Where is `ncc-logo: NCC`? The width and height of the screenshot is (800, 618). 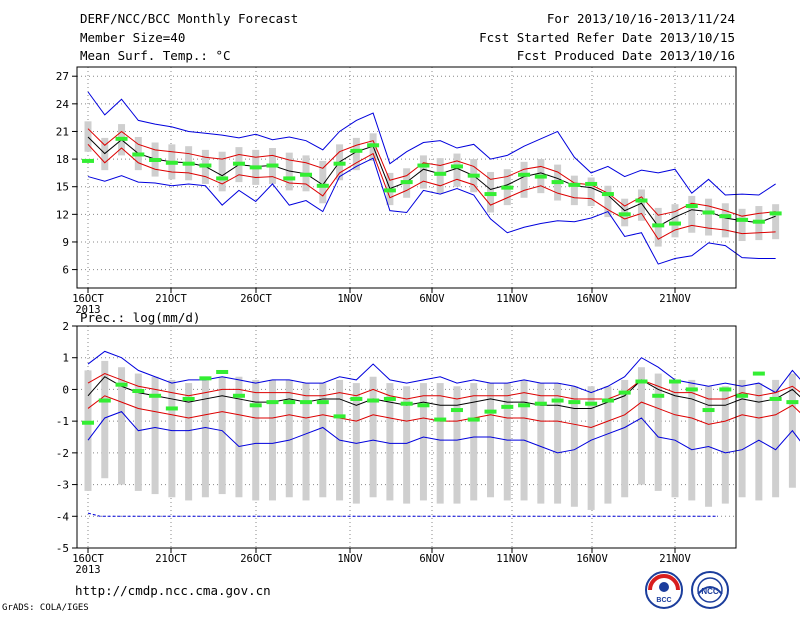 ncc-logo: NCC is located at coordinates (710, 590).